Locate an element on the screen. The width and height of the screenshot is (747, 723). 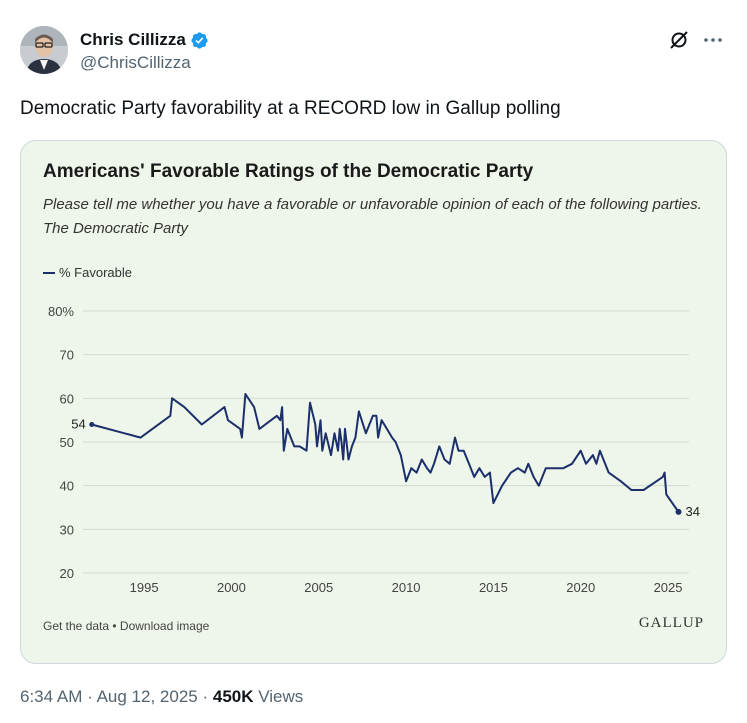
series-line is located at coordinates (385, 453).